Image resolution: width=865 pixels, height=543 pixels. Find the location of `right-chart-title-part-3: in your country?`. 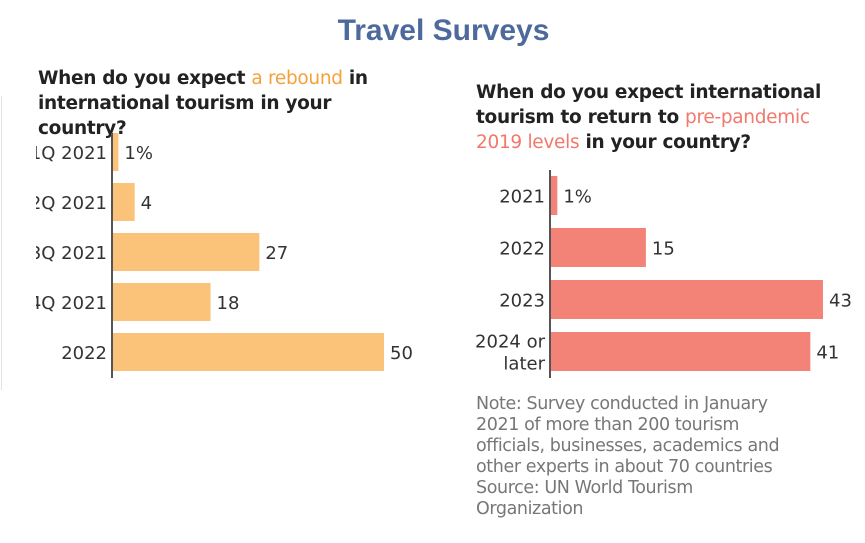

right-chart-title-part-3: in your country? is located at coordinates (665, 142).